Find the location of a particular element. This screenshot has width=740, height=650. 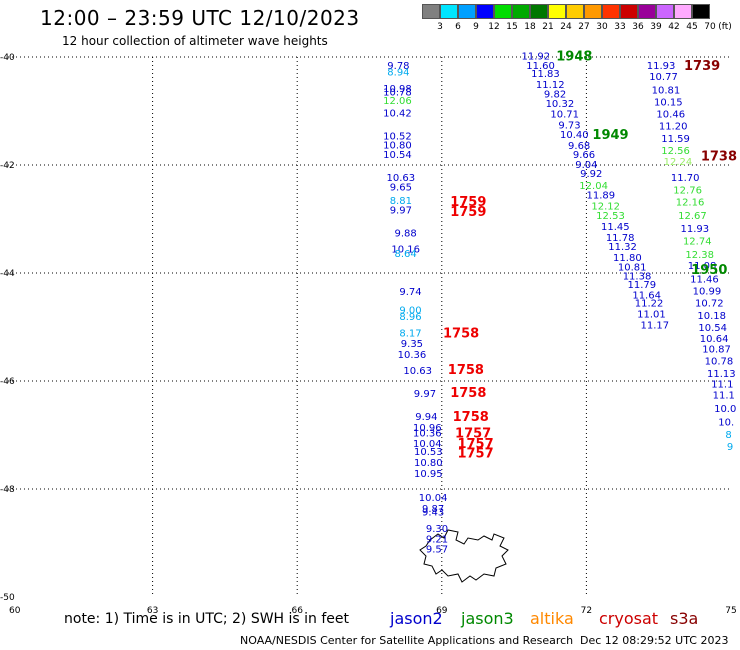

wave-height-value: 10. is located at coordinates (726, 423).